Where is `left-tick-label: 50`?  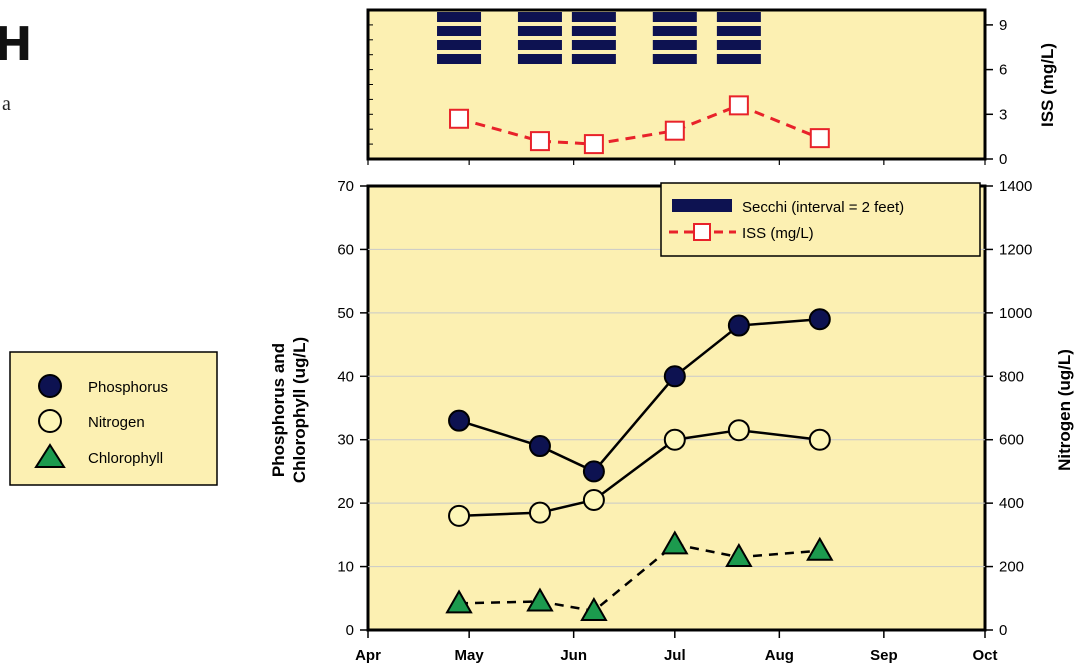
left-tick-label: 50 is located at coordinates (345, 313).